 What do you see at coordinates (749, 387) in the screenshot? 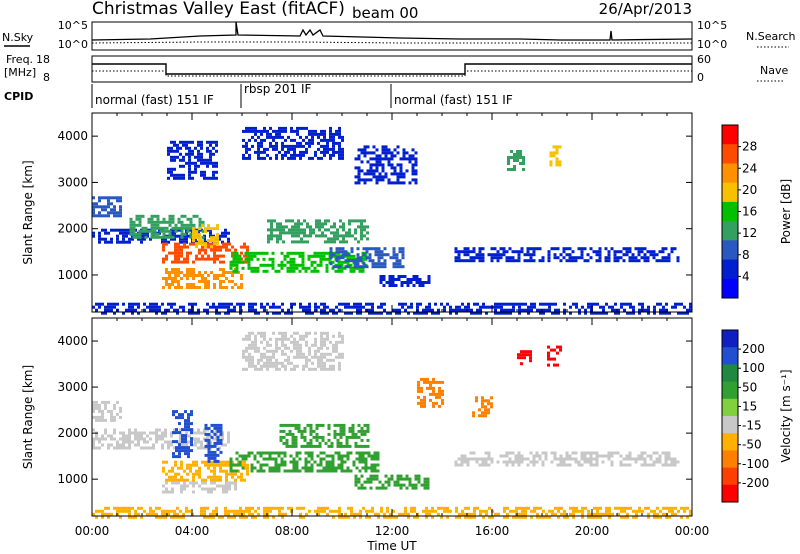
I see `colorbar-tick-label: 50` at bounding box center [749, 387].